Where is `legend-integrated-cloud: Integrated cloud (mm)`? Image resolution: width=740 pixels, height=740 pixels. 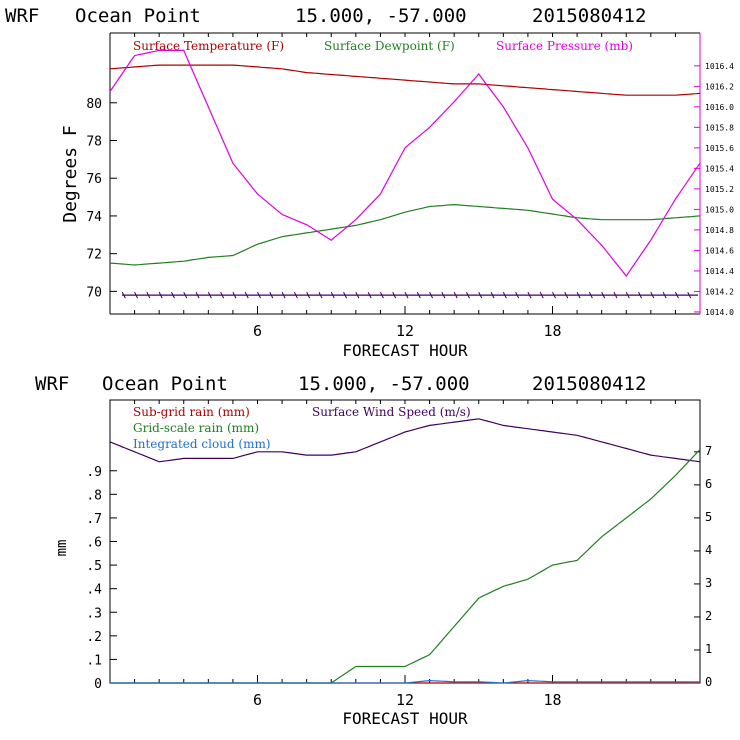 legend-integrated-cloud: Integrated cloud (mm) is located at coordinates (202, 444).